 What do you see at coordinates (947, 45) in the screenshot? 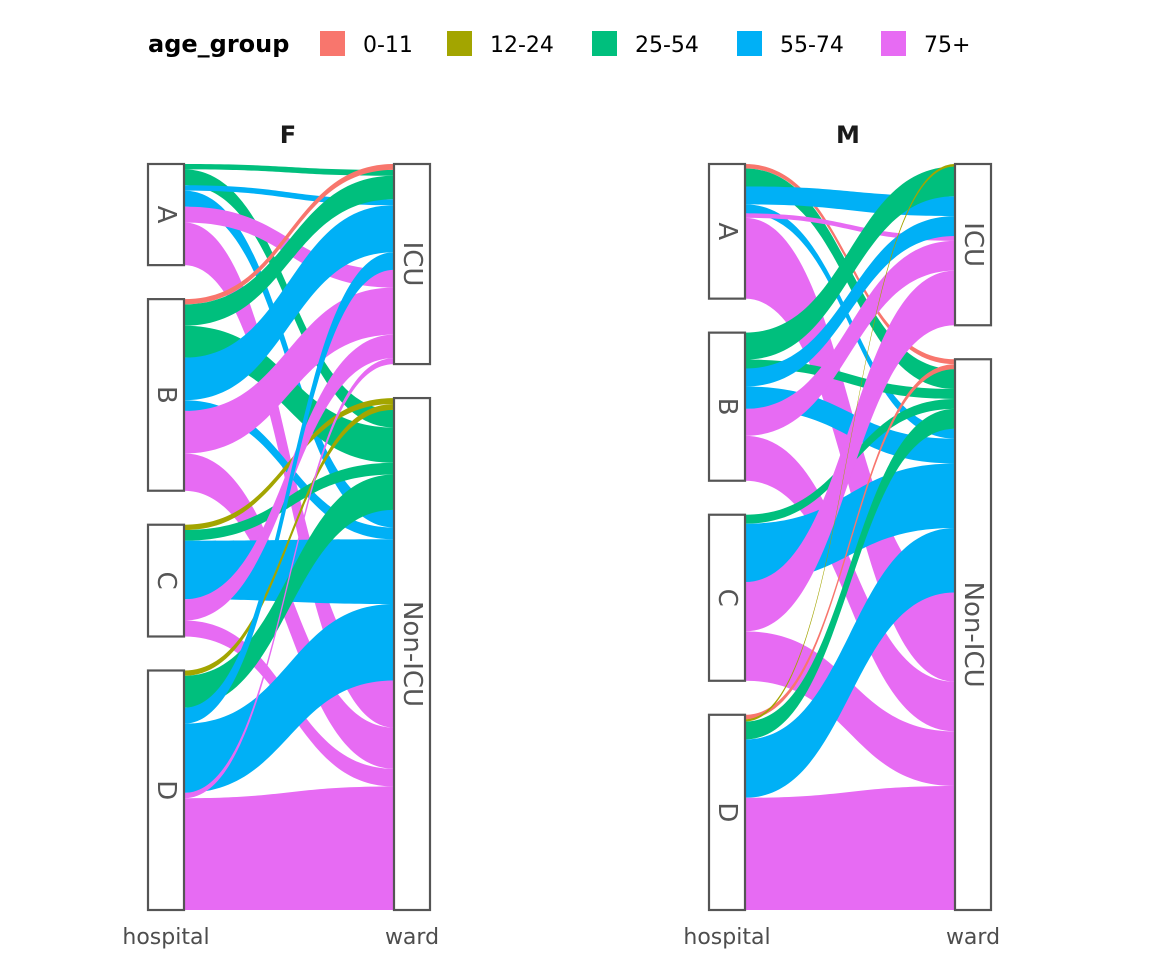
I see `legend-label: 75+` at bounding box center [947, 45].